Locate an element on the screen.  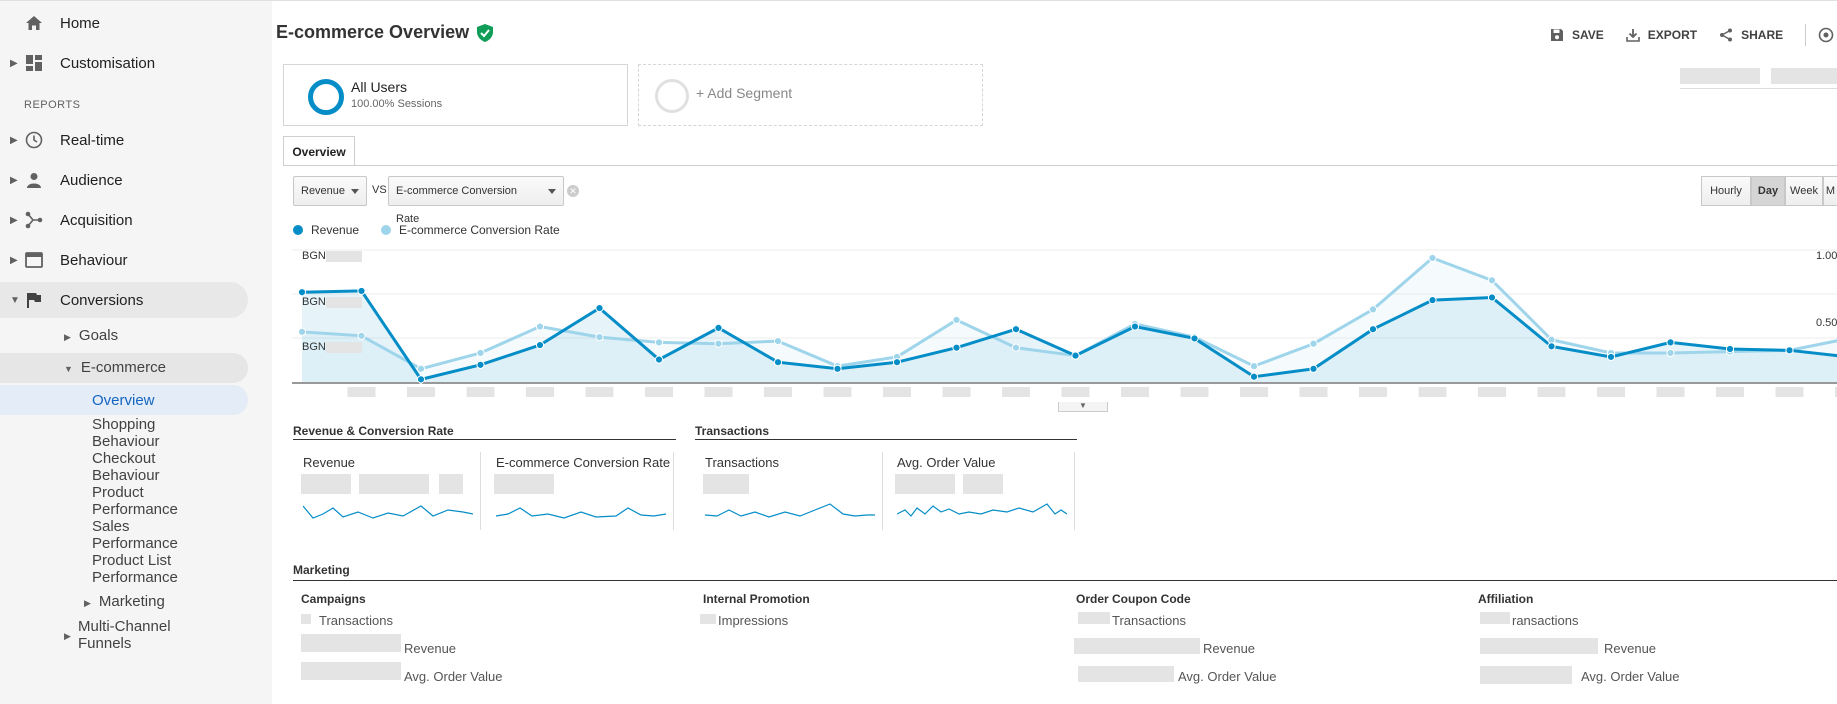
export-button: EXPORT is located at coordinates (1661, 35).